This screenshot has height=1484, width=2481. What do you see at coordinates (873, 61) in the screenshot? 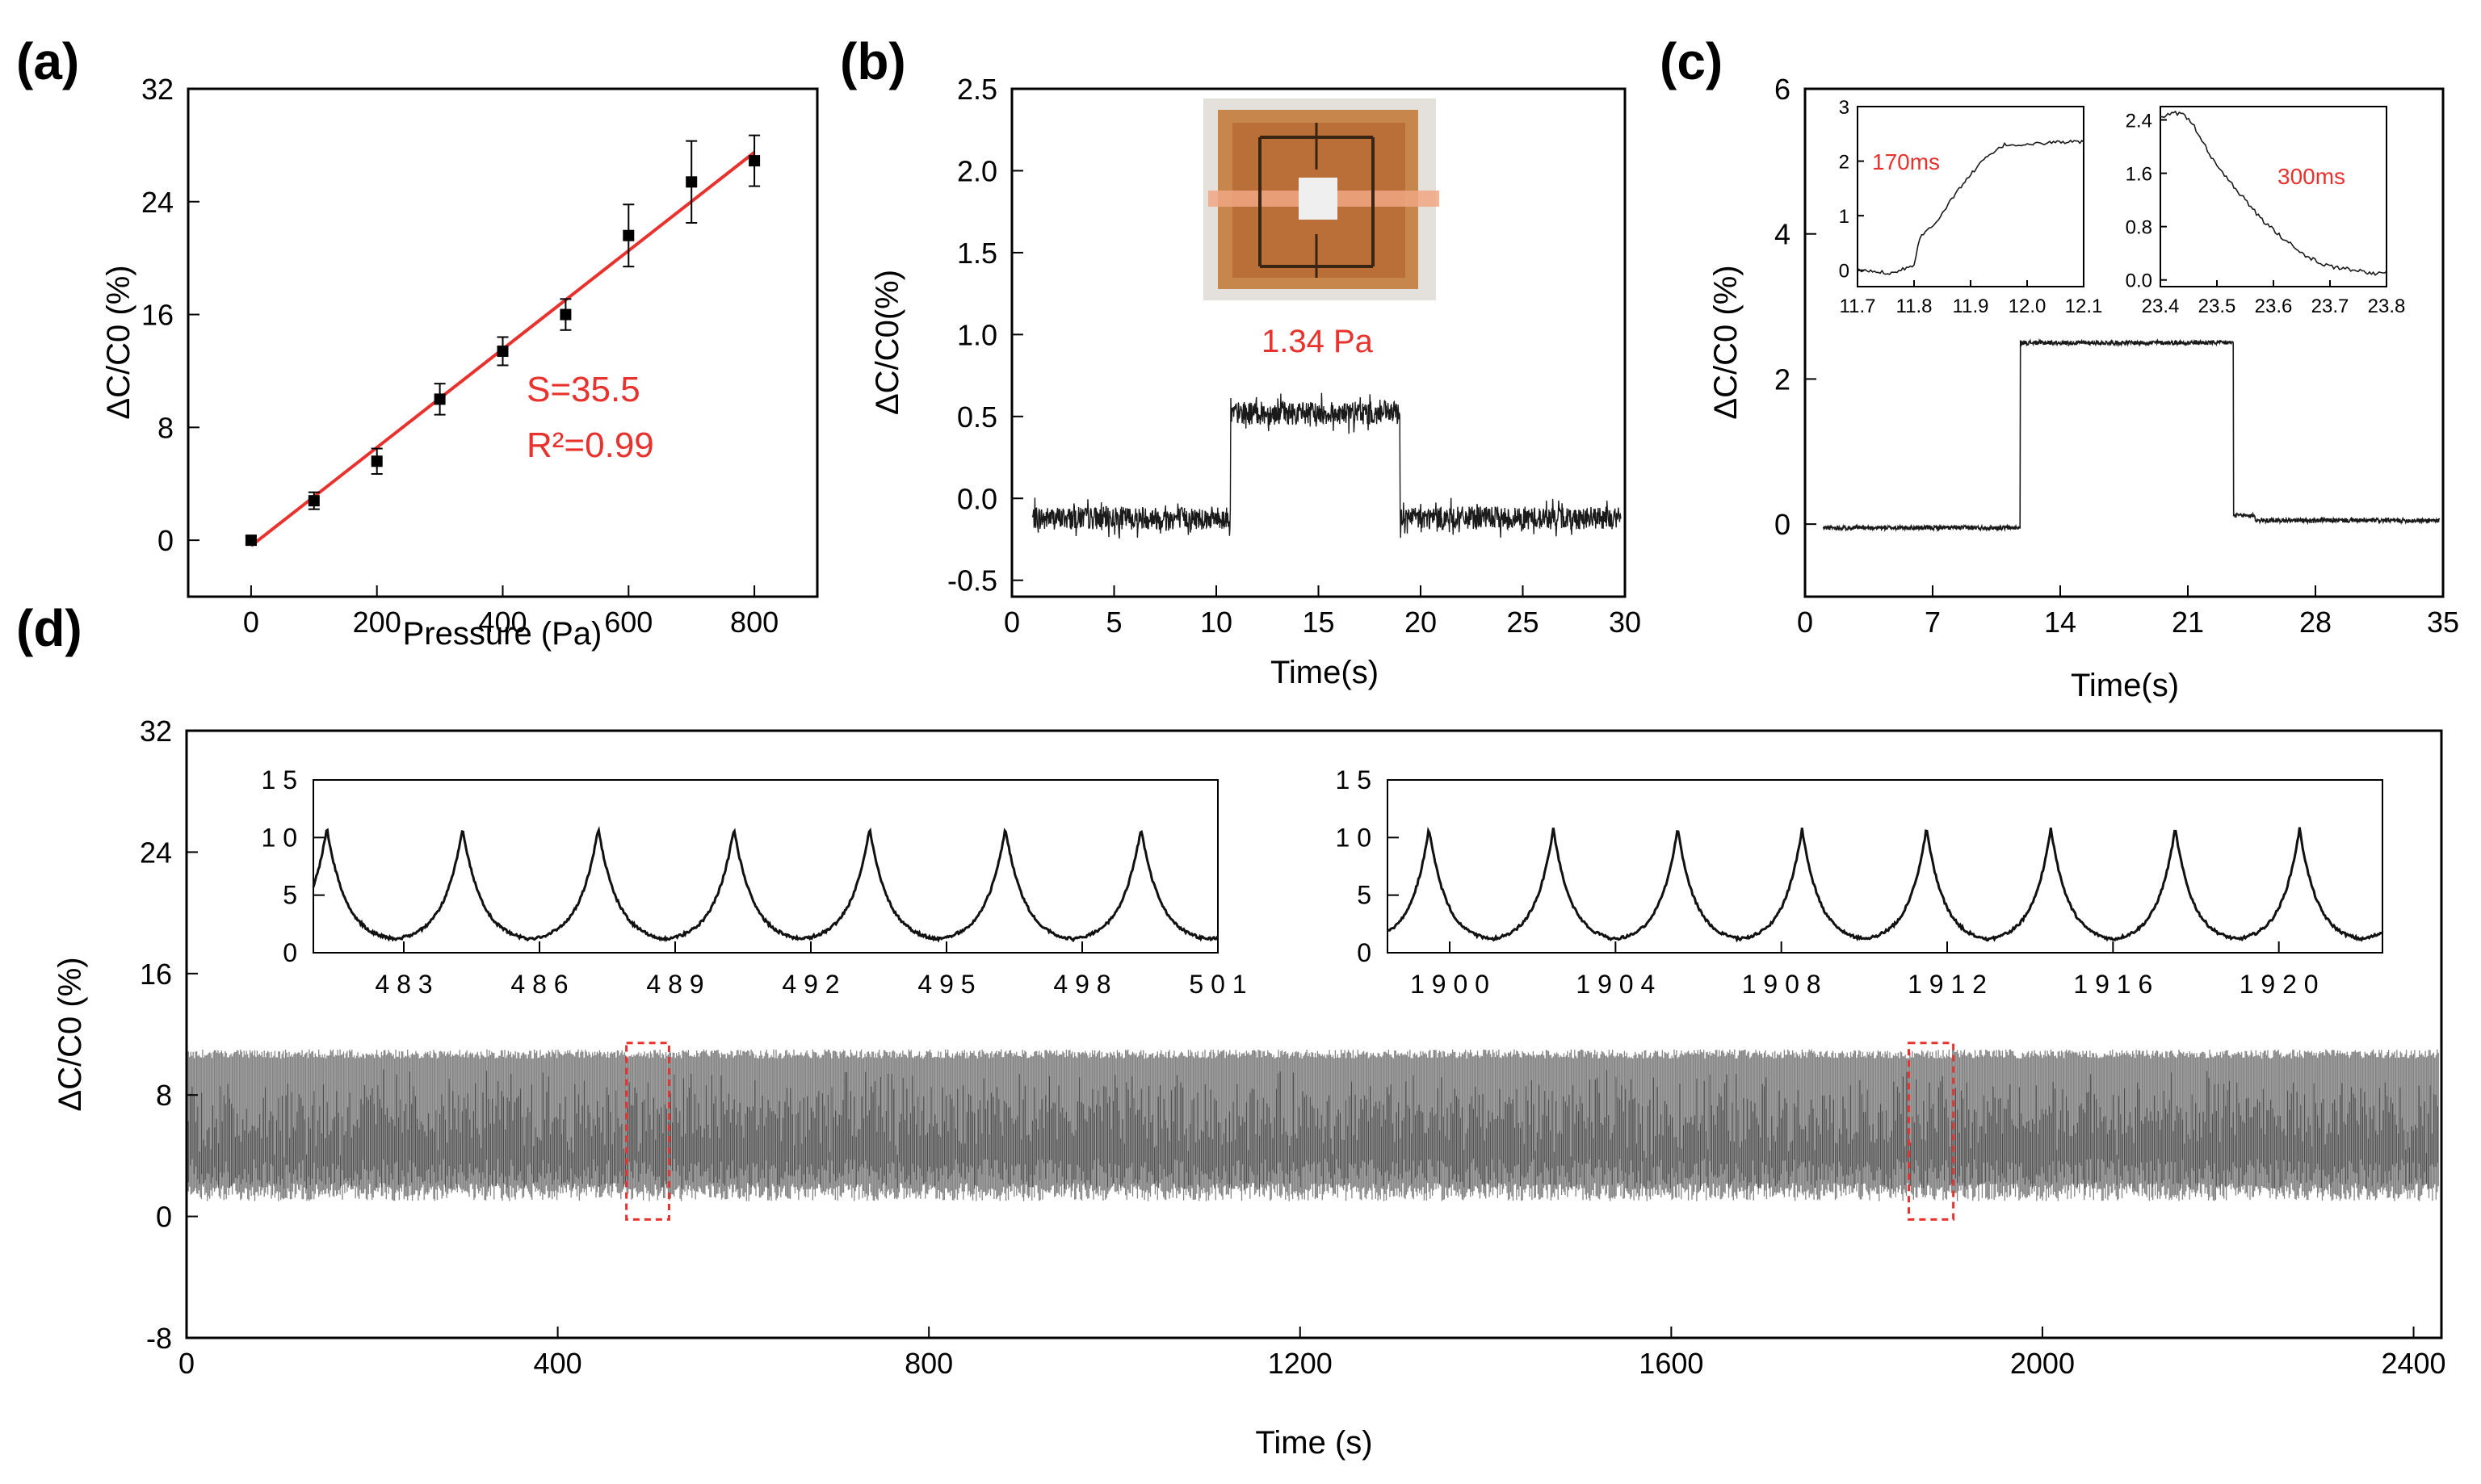
I see `panel-label-b: (b)` at bounding box center [873, 61].